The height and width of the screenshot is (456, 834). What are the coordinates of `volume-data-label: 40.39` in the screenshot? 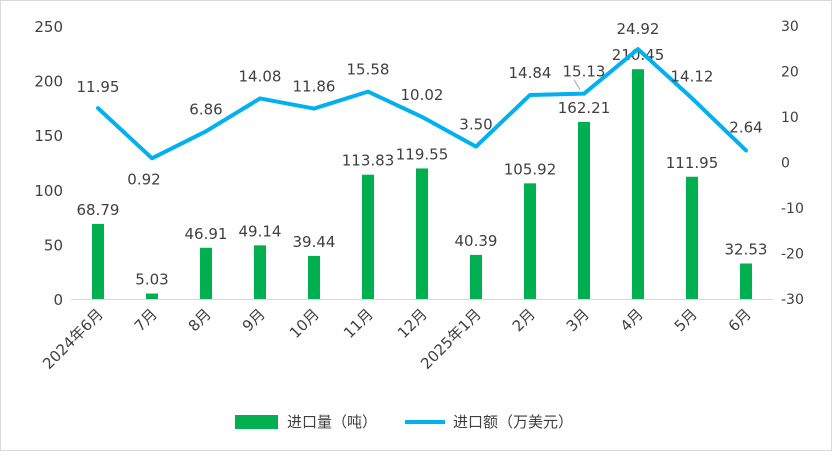 It's located at (476, 241).